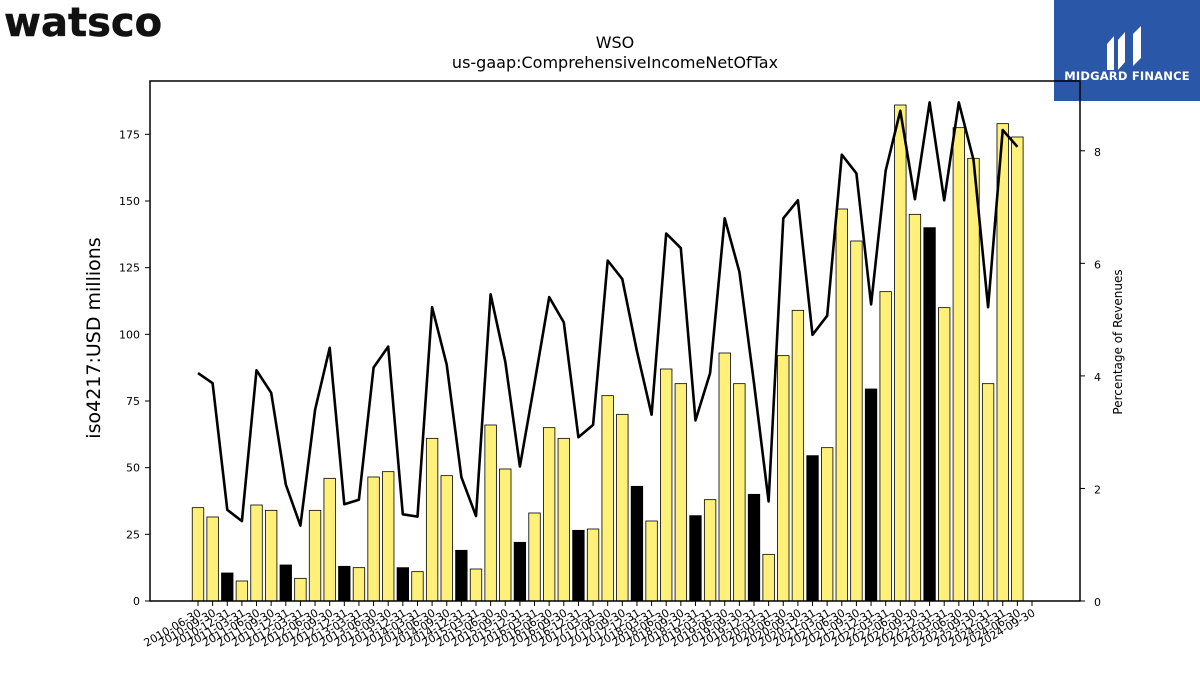  I want to click on y2-tick-label-8: 8, so click(1097, 152).